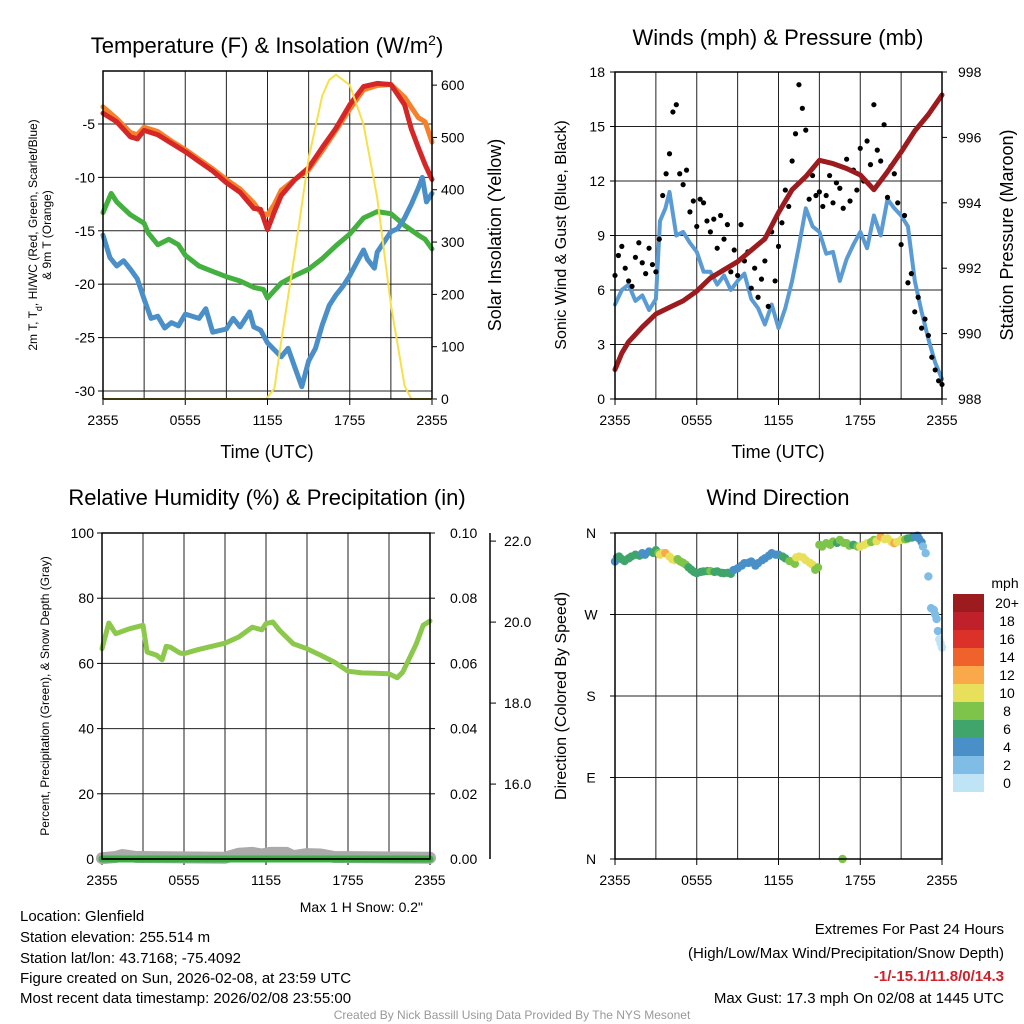 The width and height of the screenshot is (1024, 1024). I want to click on colorbar-label: 12, so click(1007, 675).